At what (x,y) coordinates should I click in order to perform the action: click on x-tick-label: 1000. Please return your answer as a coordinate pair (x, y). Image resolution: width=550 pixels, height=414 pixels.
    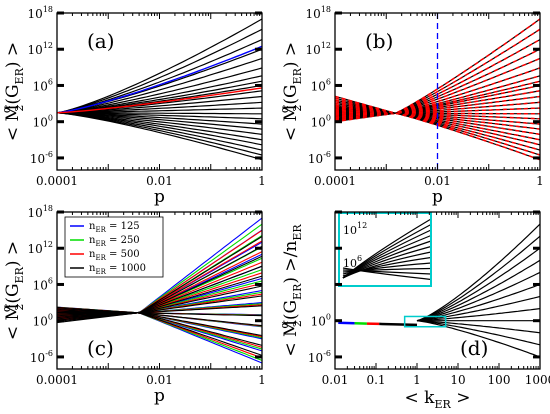
    Looking at the image, I should click on (537, 380).